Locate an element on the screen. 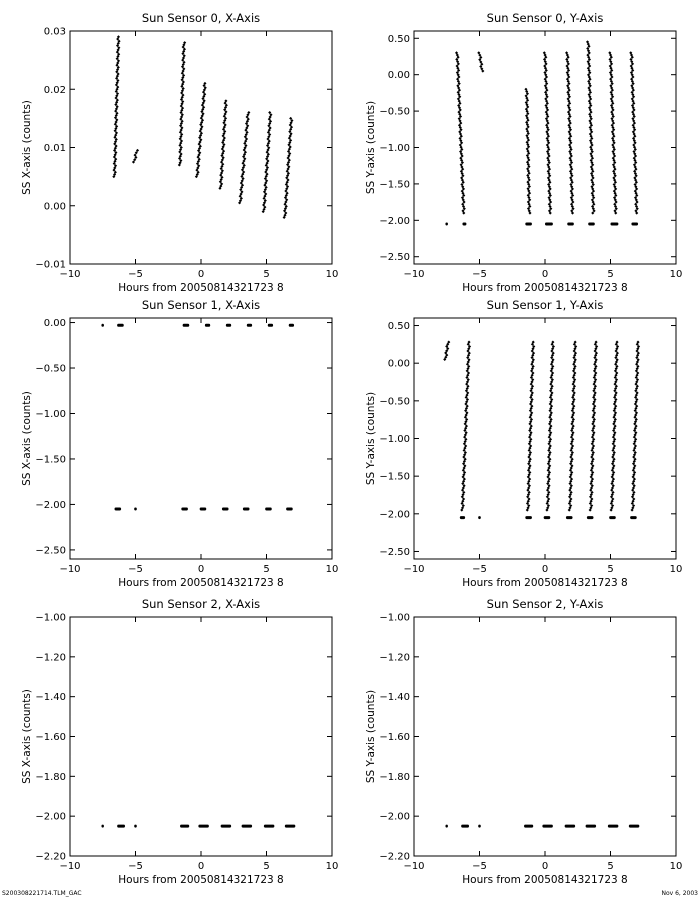  y-tick-label: −1.00 is located at coordinates (394, 618).